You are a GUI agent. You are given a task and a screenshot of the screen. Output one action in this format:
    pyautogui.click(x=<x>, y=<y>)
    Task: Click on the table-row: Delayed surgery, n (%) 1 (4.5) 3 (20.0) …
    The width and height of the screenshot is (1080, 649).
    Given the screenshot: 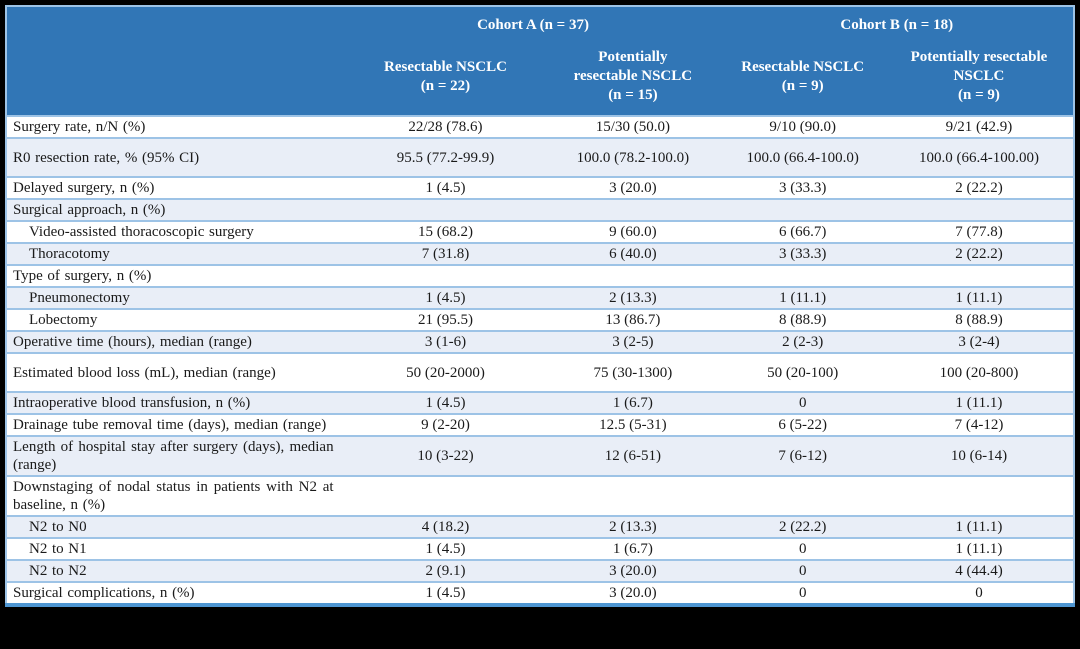 What is the action you would take?
    pyautogui.click(x=540, y=187)
    